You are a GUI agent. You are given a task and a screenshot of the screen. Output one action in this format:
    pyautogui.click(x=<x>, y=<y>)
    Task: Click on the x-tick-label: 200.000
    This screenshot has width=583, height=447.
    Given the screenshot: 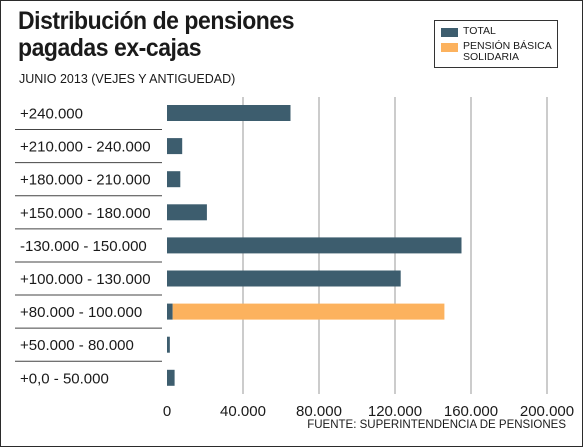 What is the action you would take?
    pyautogui.click(x=547, y=411)
    